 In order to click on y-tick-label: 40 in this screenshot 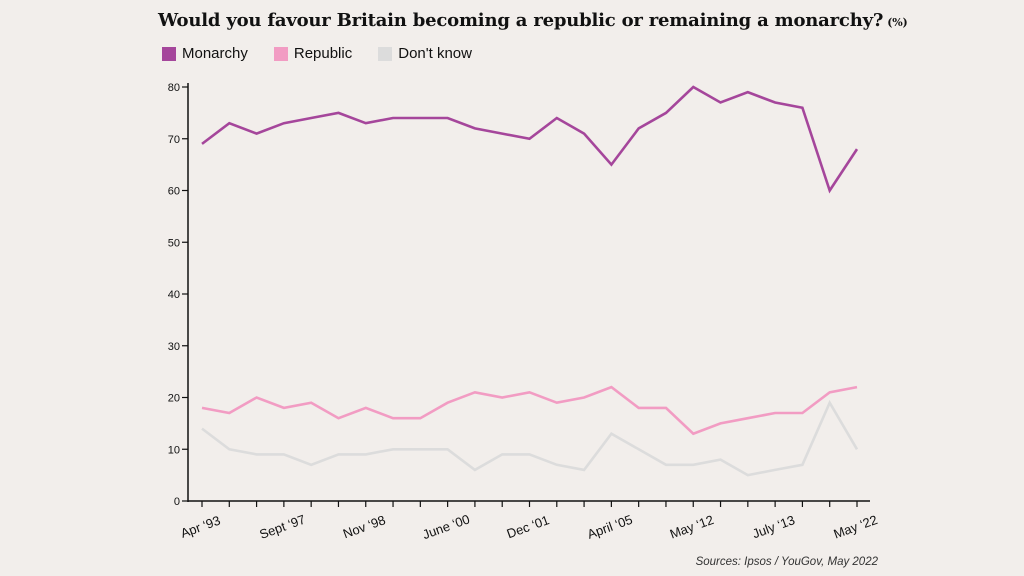, I will do `click(174, 295)`.